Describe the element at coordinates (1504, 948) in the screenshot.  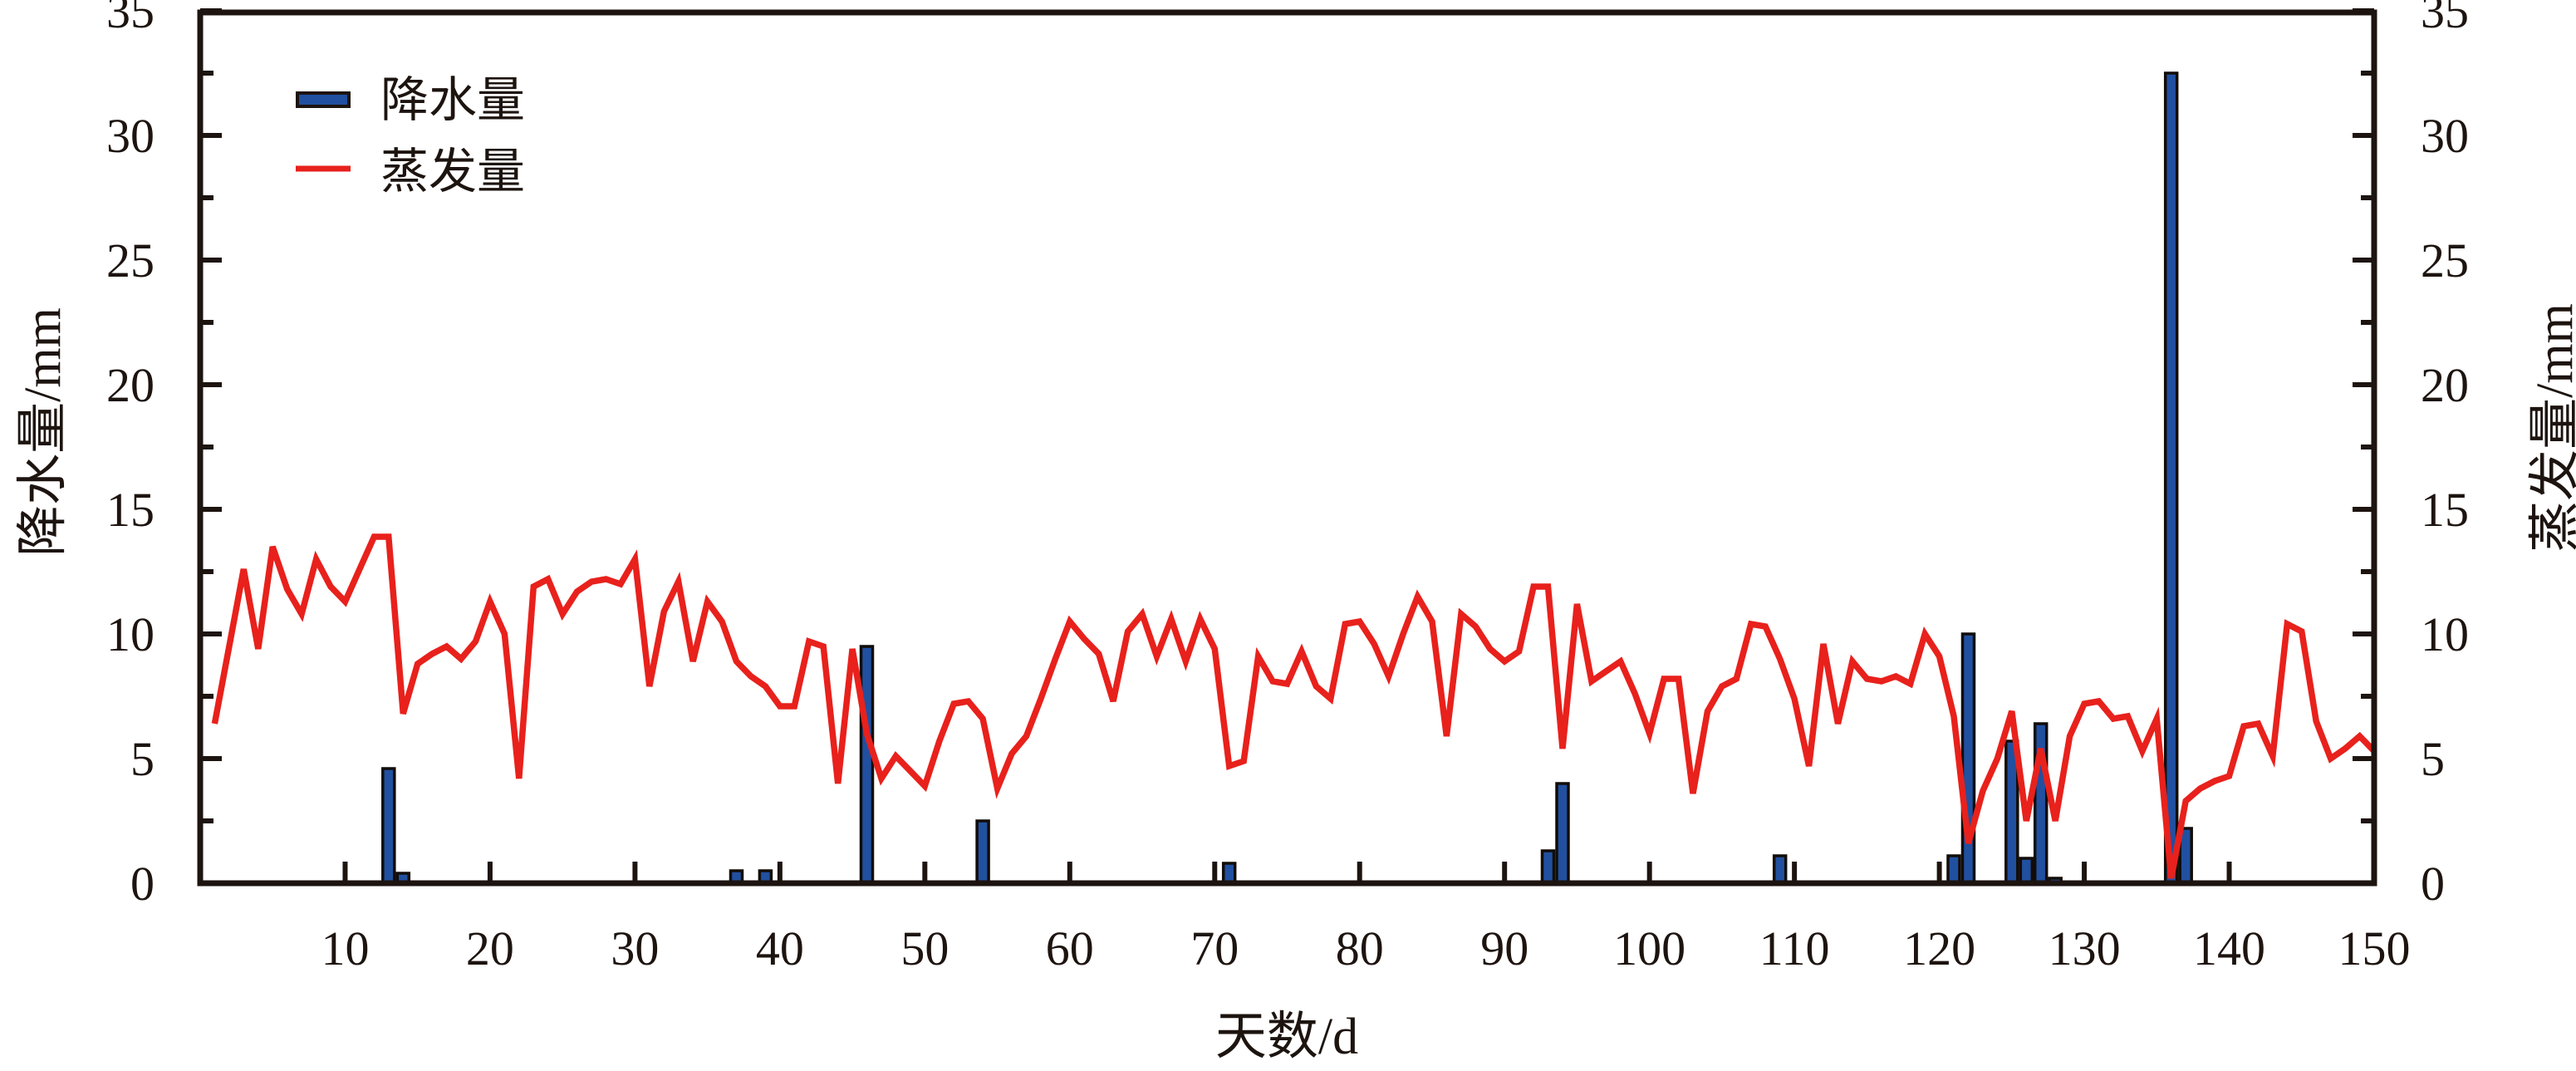
I see `x-tick-label-90: 90` at that location.